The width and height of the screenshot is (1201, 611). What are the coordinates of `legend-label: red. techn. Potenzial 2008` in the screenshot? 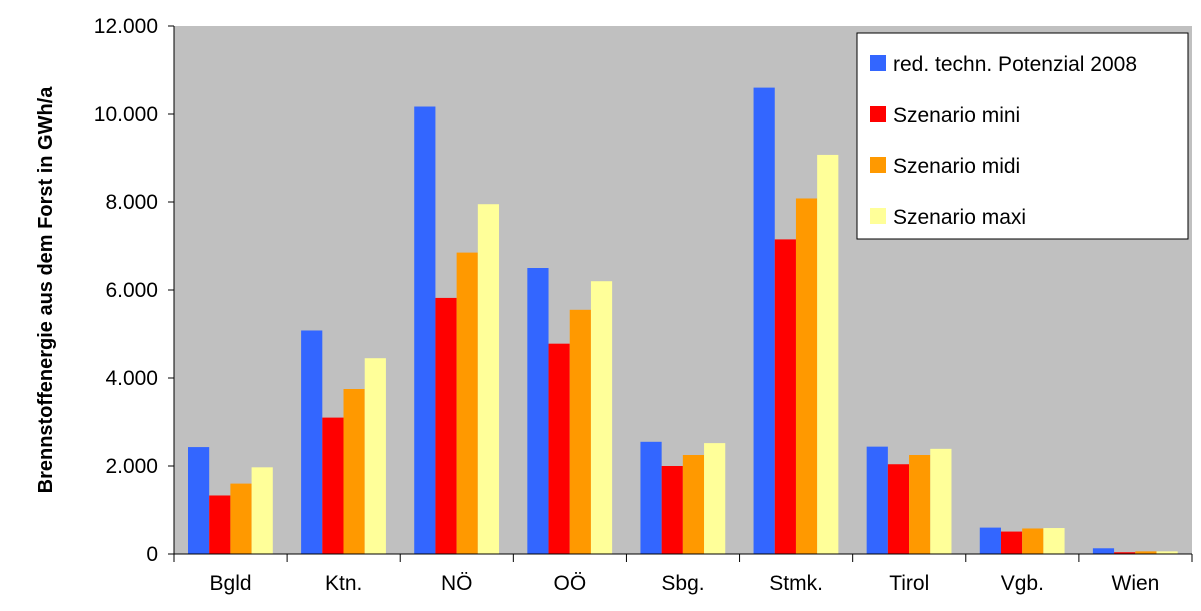 It's located at (1015, 64).